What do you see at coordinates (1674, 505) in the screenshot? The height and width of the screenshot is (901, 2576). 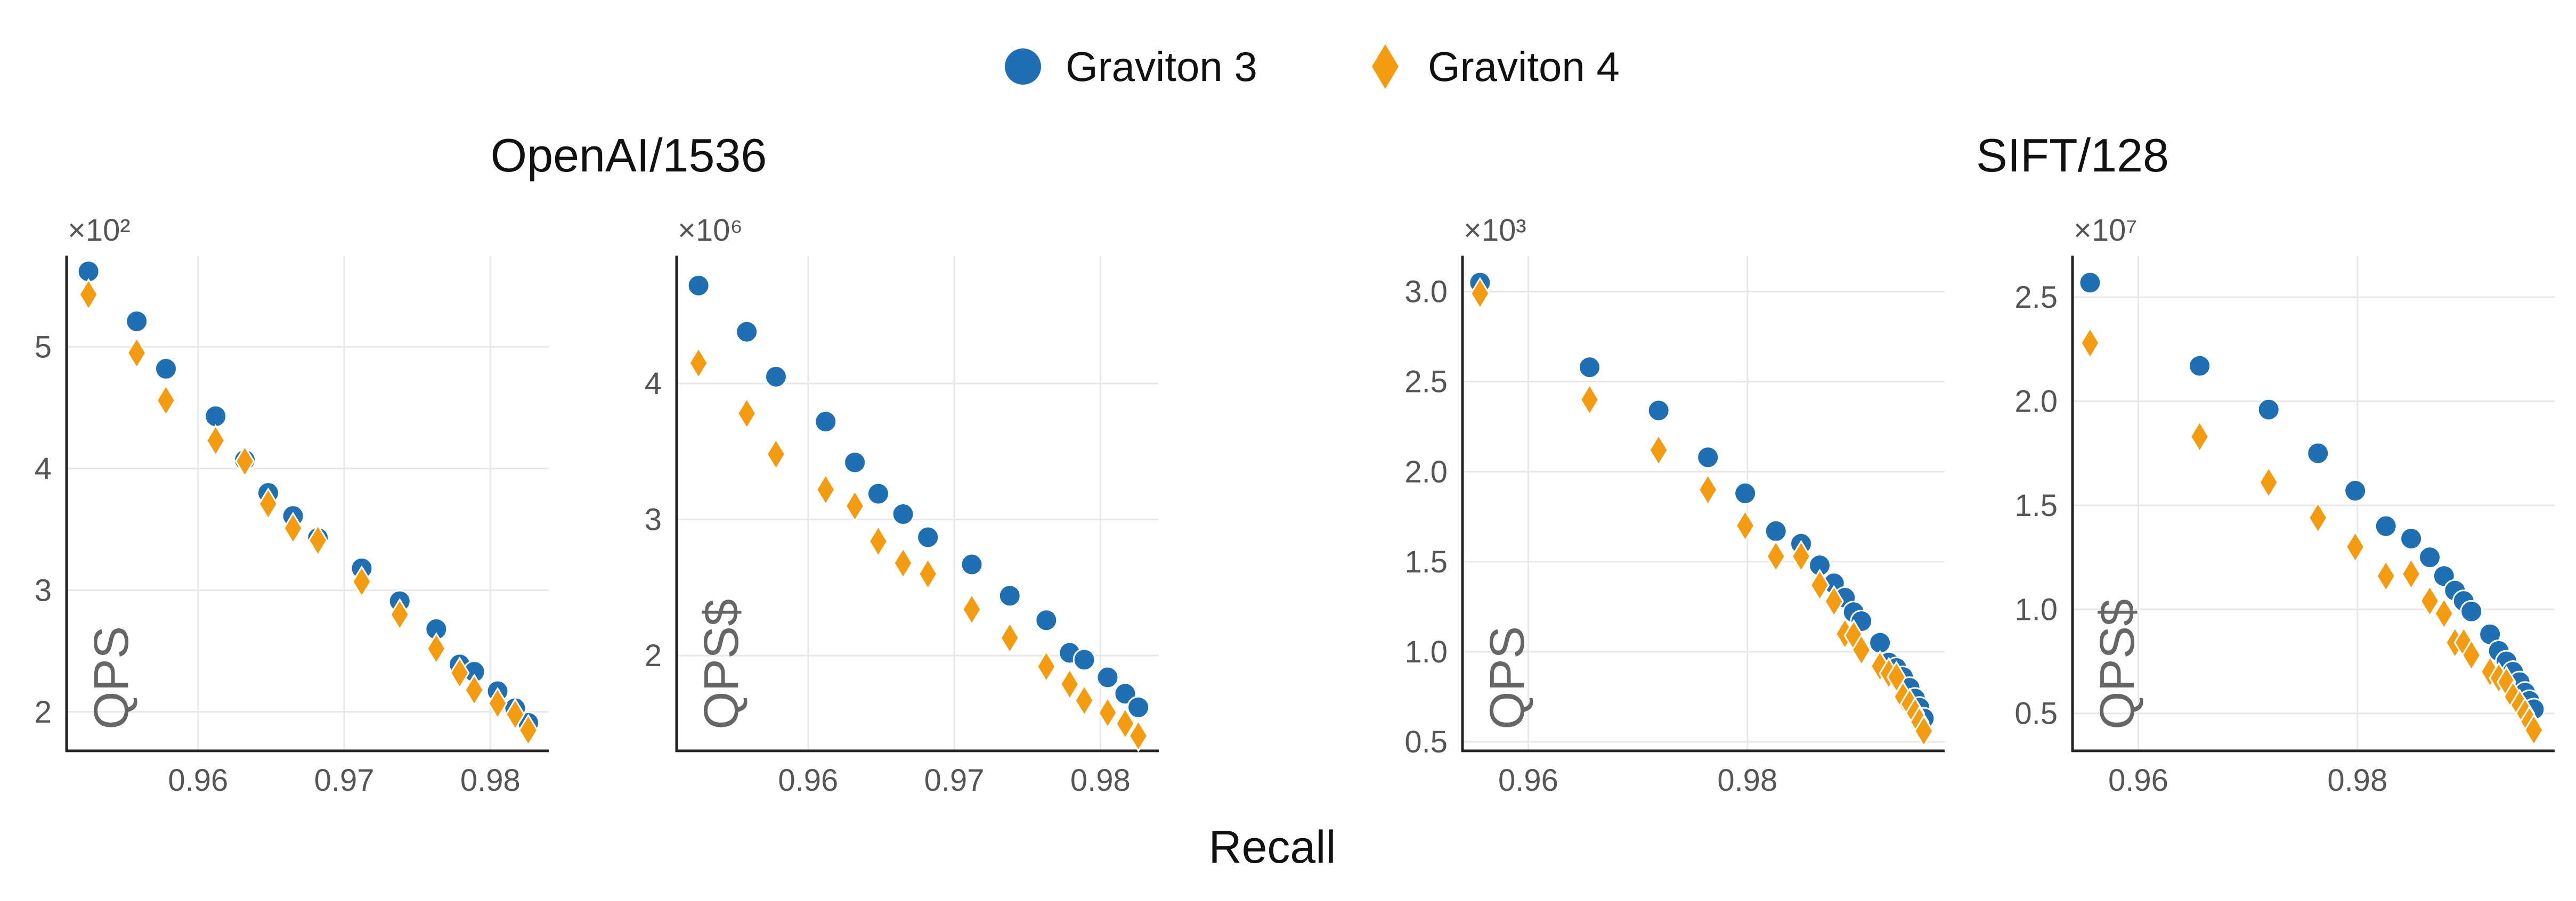 I see `panel-sift-qps: 0.96 0.98 0.5 1.0 1.5 2.0 2.5 3.0 ×10³ QPS` at bounding box center [1674, 505].